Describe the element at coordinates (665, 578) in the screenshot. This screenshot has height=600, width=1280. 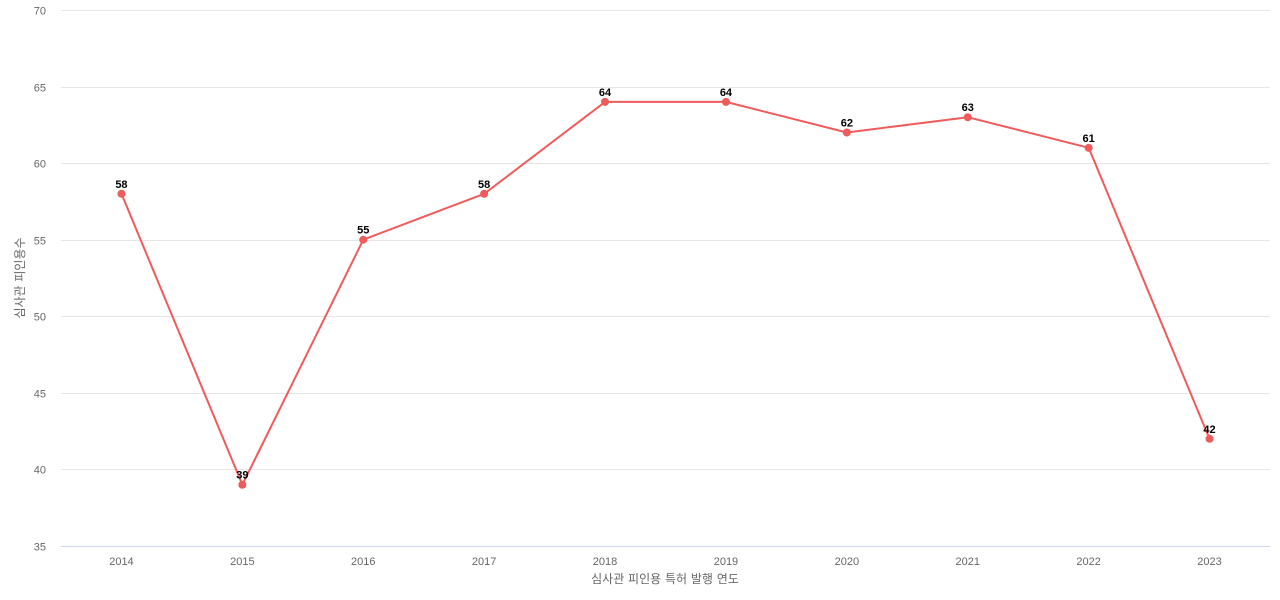
I see `x-axis-title: 심사관 피인용 특허 발행 연도` at that location.